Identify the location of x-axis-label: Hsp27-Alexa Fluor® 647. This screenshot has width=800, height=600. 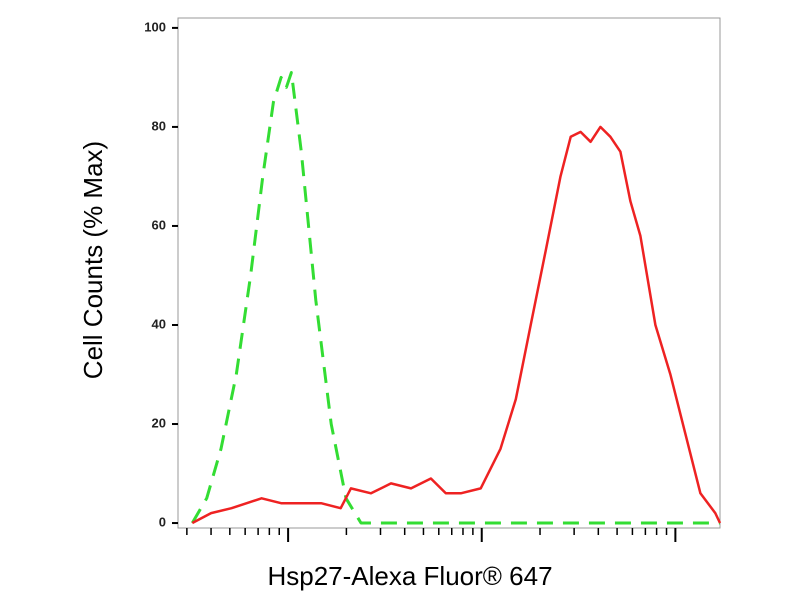
(409, 576).